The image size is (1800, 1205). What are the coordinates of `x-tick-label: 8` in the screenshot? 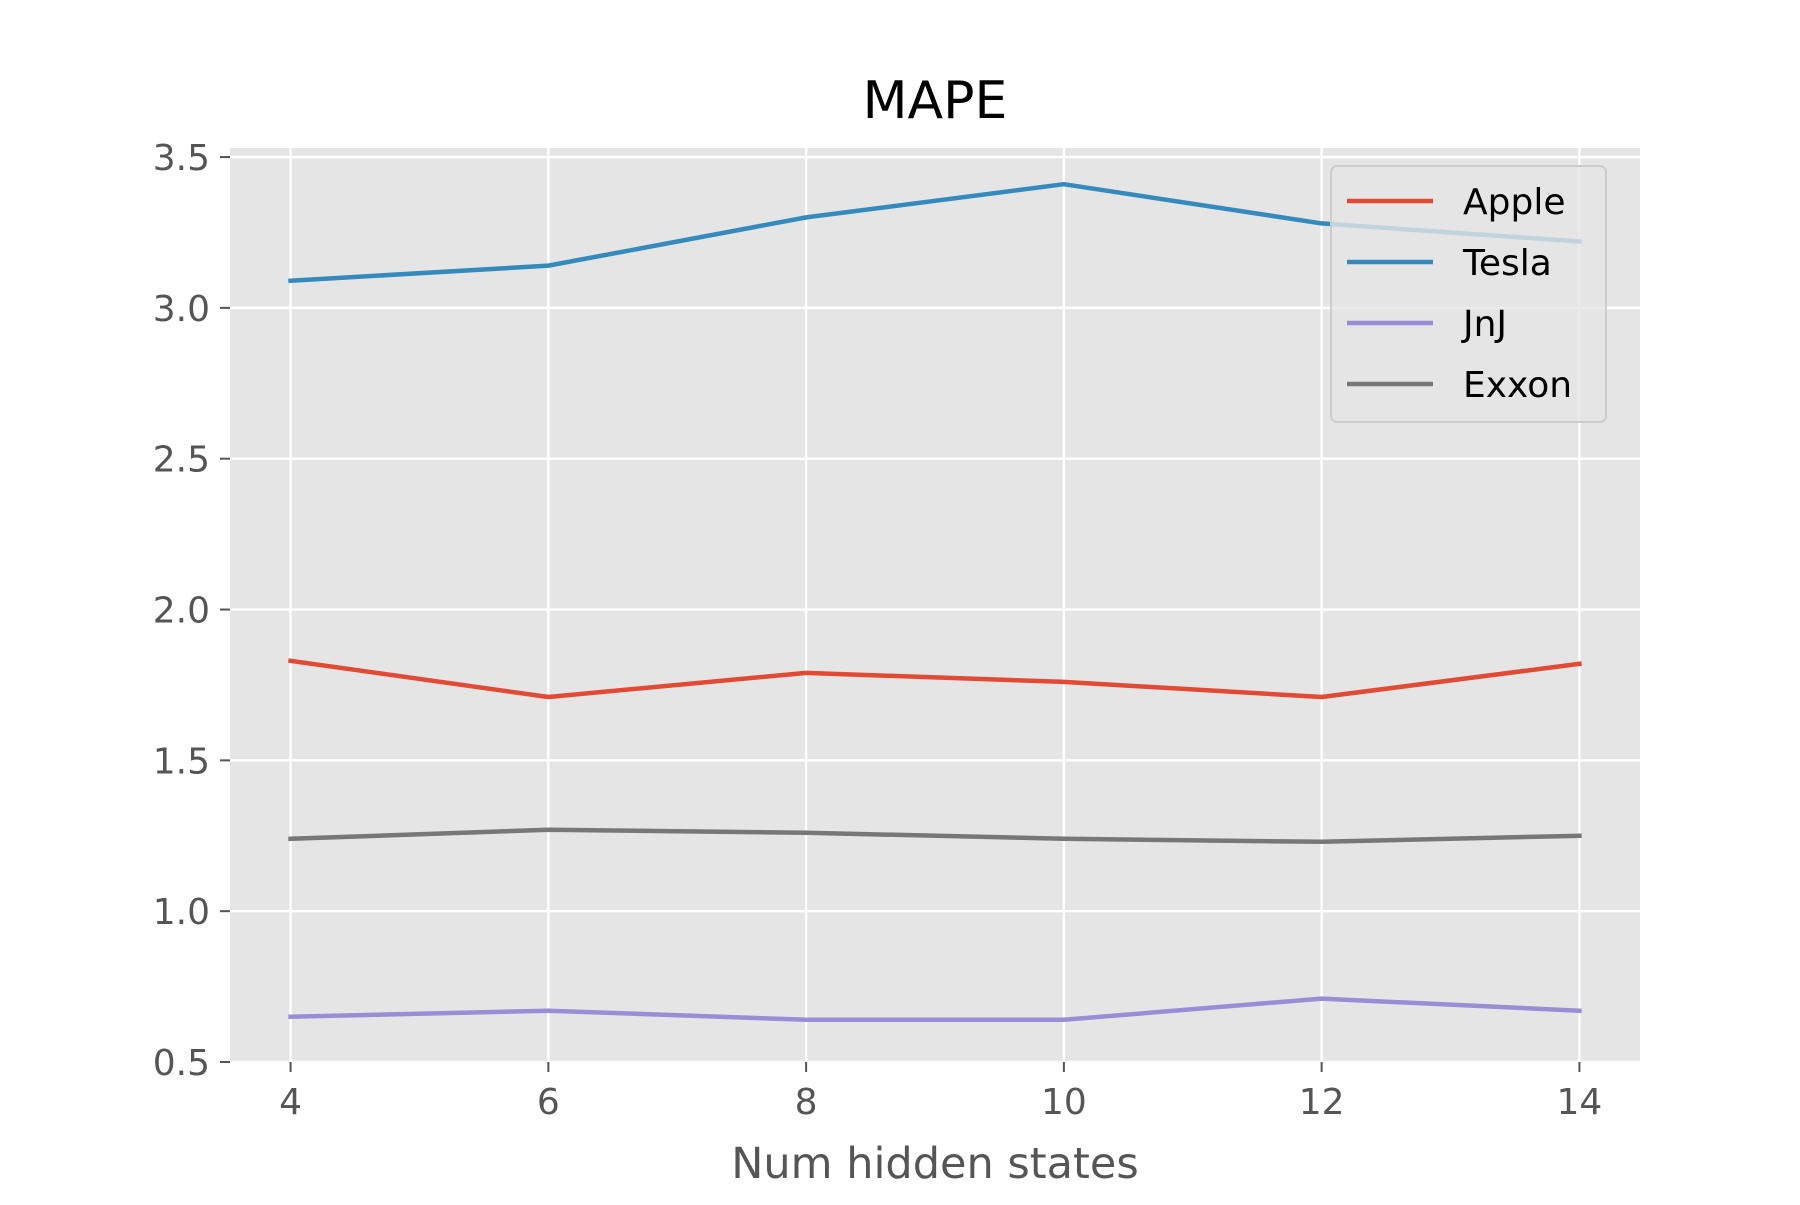 It's located at (806, 1102).